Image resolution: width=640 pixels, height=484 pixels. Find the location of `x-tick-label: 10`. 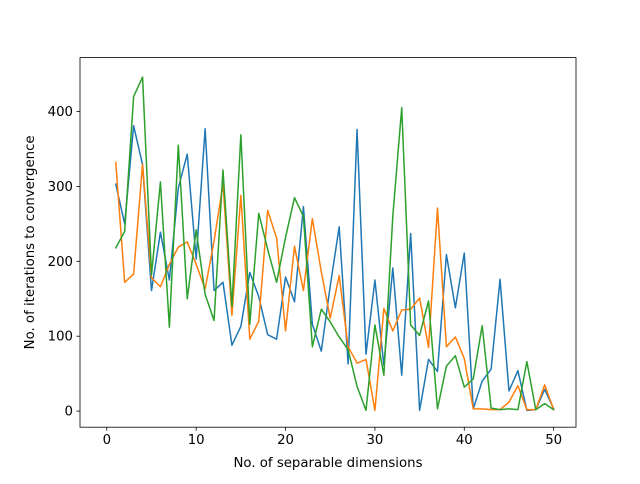

x-tick-label: 10 is located at coordinates (196, 440).